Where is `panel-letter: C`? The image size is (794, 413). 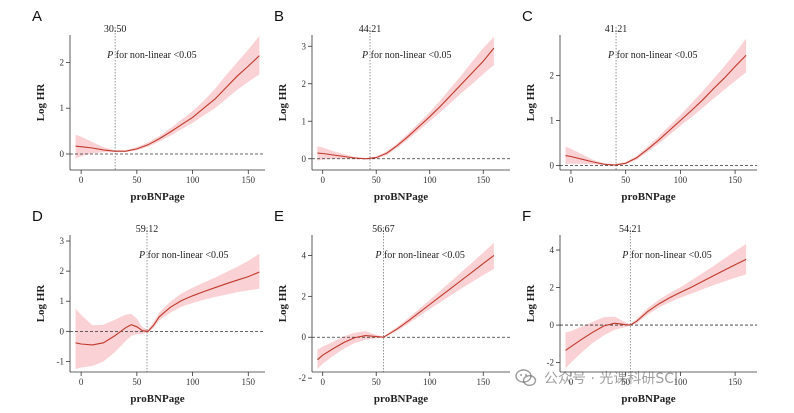 panel-letter: C is located at coordinates (527, 16).